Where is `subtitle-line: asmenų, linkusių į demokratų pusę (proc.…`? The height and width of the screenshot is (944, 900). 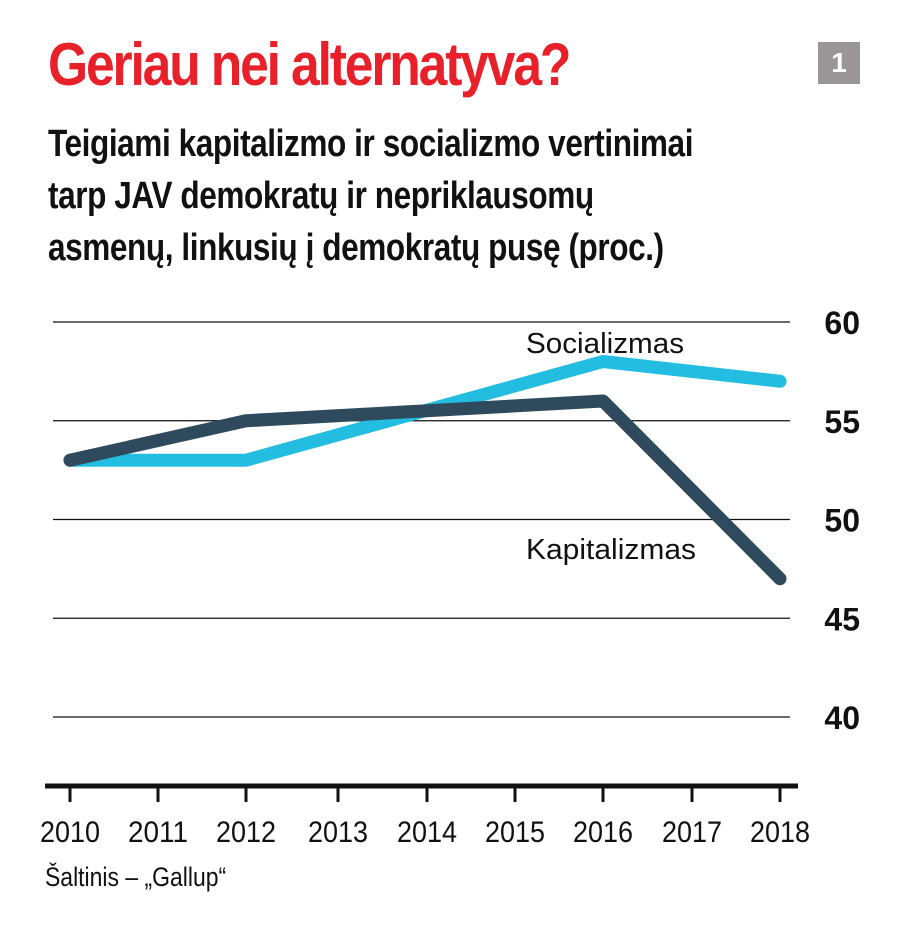 subtitle-line: asmenų, linkusių į demokratų pusę (proc.… is located at coordinates (356, 248).